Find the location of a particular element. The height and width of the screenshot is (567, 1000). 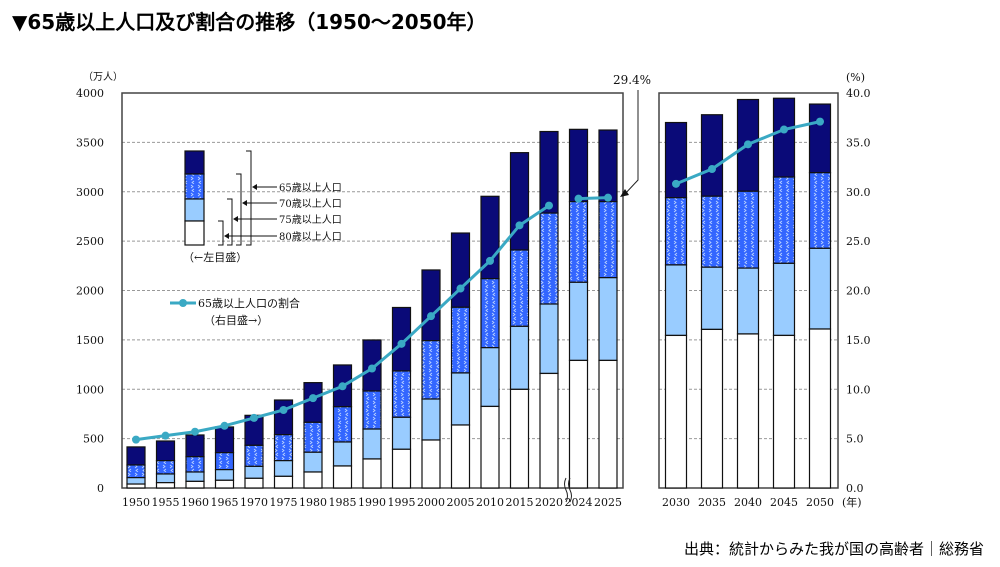

bar-segment-70plus-1985 is located at coordinates (342, 424).